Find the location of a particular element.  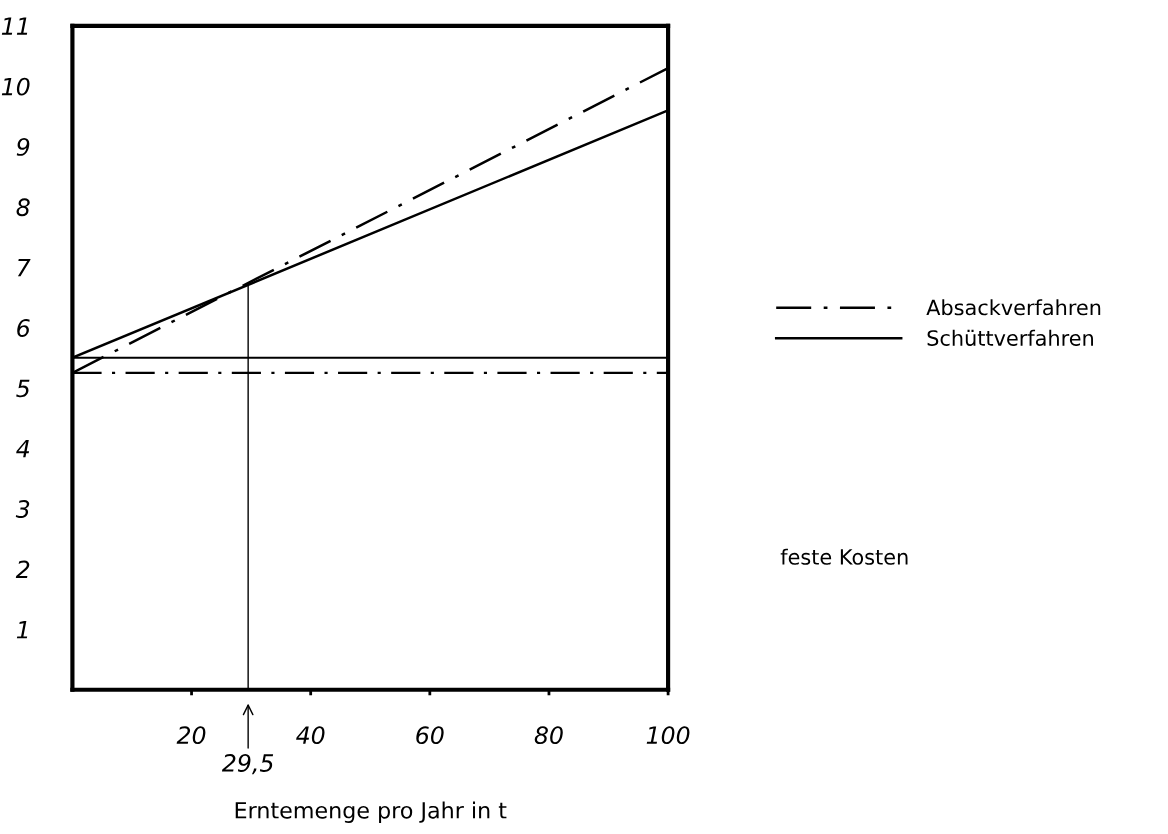

y-tick-label: 10 is located at coordinates (15, 86).